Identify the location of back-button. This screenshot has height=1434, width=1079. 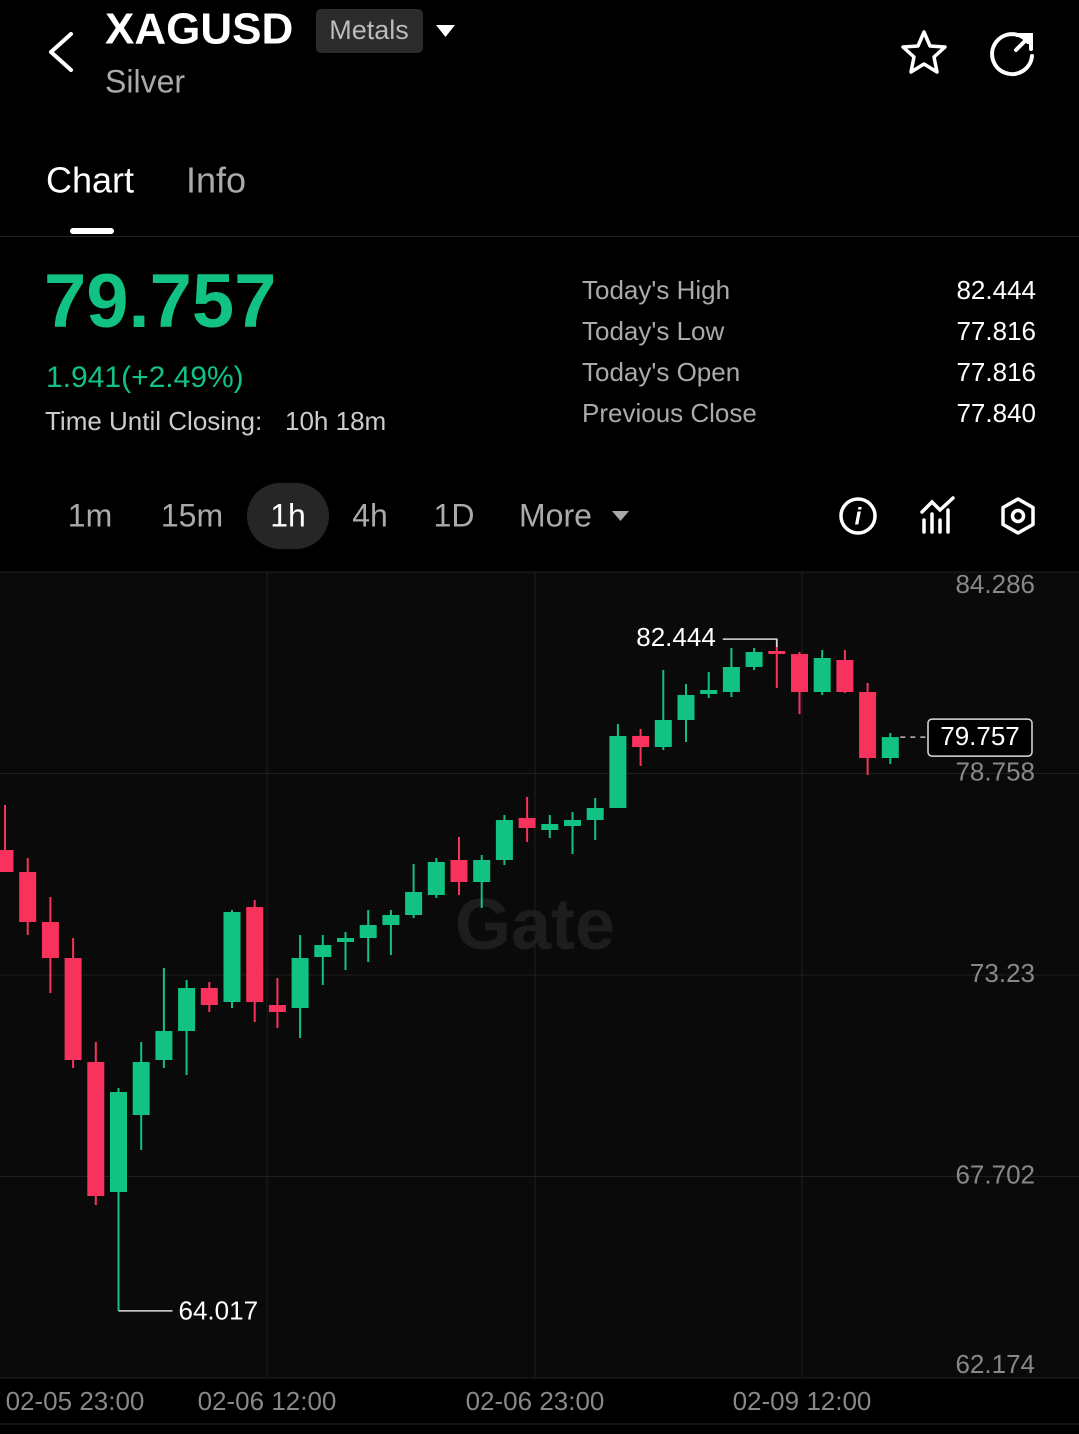
(61, 52).